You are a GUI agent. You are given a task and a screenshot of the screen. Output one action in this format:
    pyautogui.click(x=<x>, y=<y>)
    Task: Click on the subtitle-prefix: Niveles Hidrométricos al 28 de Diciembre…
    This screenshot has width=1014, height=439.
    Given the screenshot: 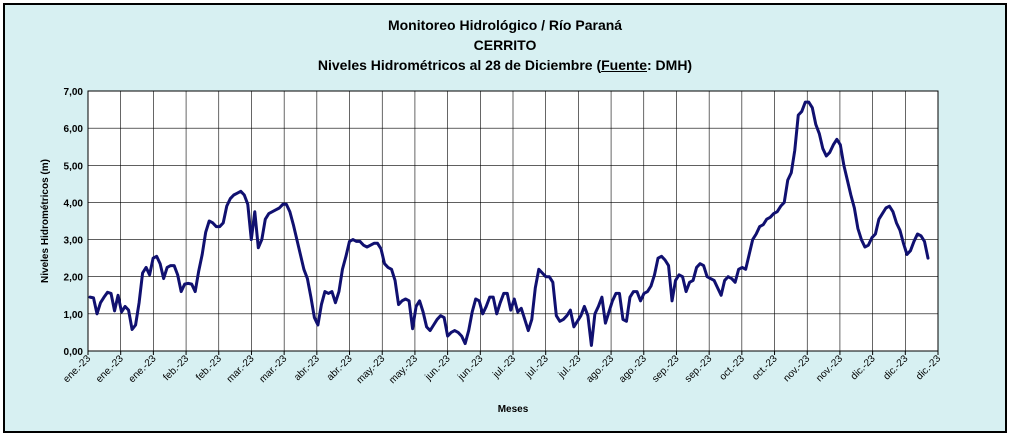 What is the action you would take?
    pyautogui.click(x=459, y=65)
    